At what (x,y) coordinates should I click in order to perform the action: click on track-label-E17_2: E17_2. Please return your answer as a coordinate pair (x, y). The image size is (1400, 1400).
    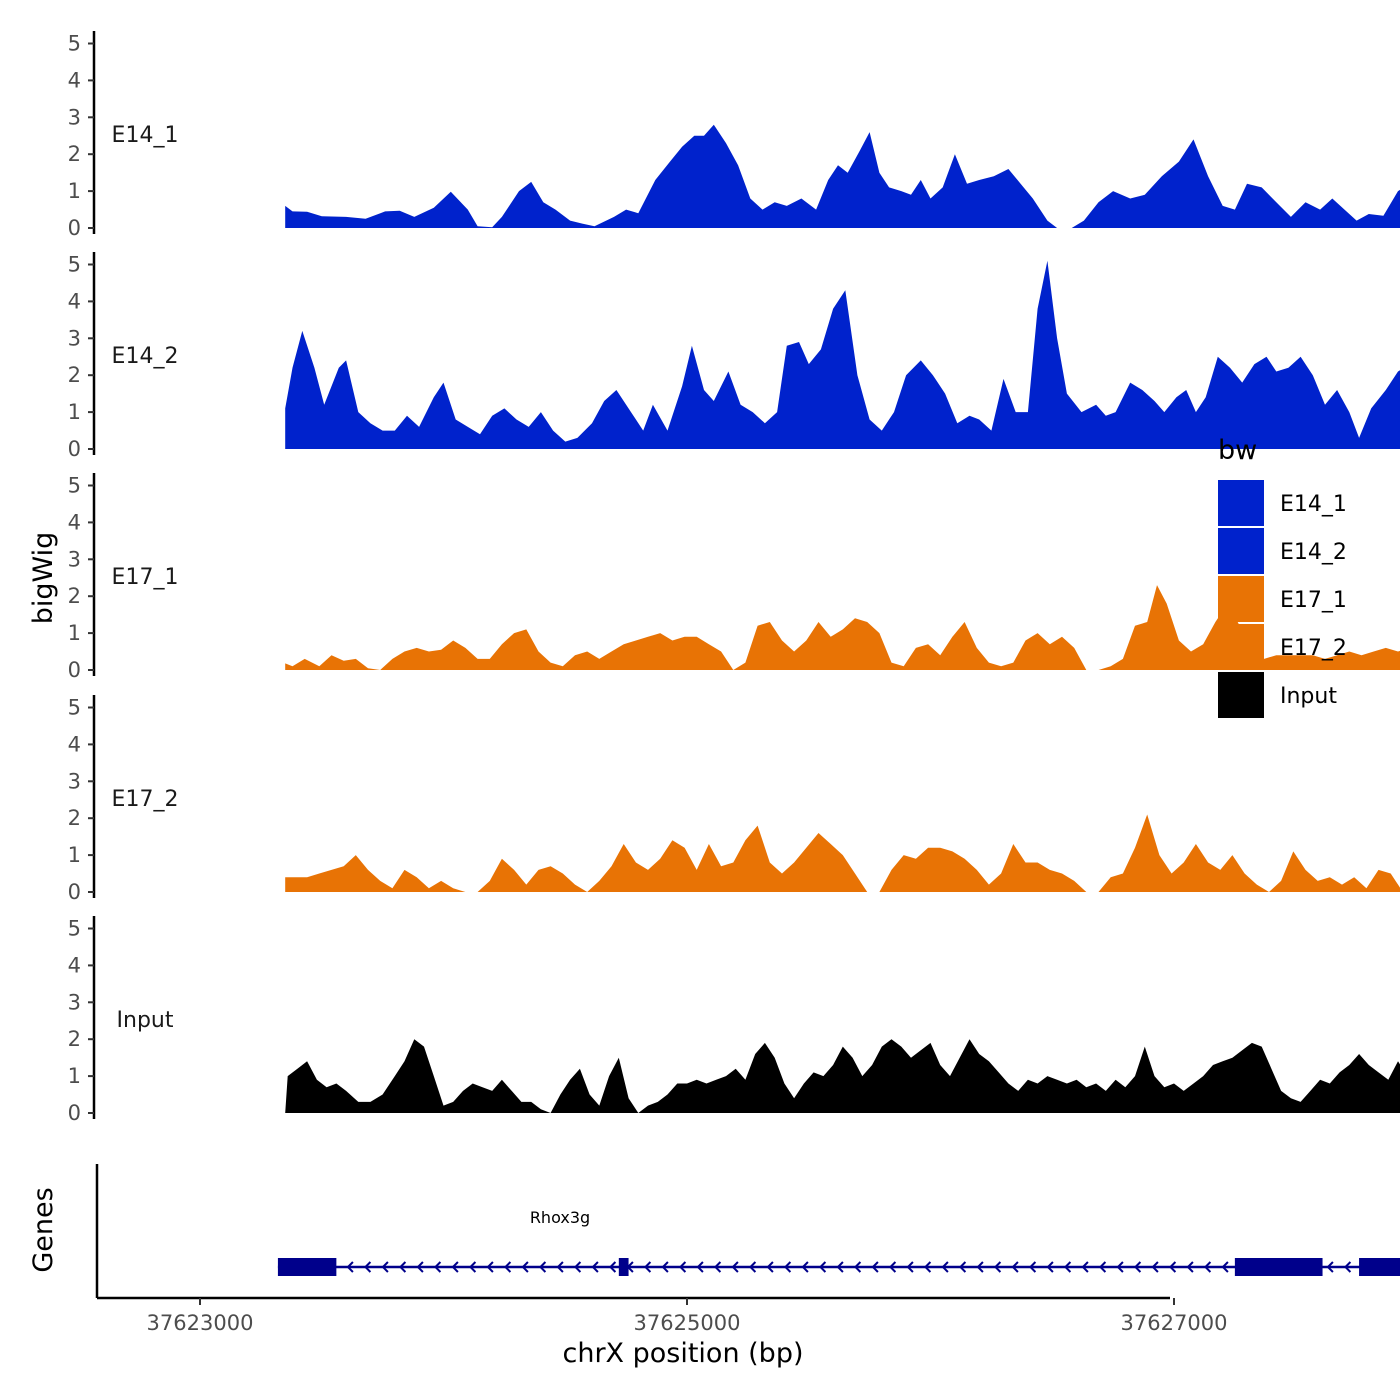
    Looking at the image, I should click on (145, 799).